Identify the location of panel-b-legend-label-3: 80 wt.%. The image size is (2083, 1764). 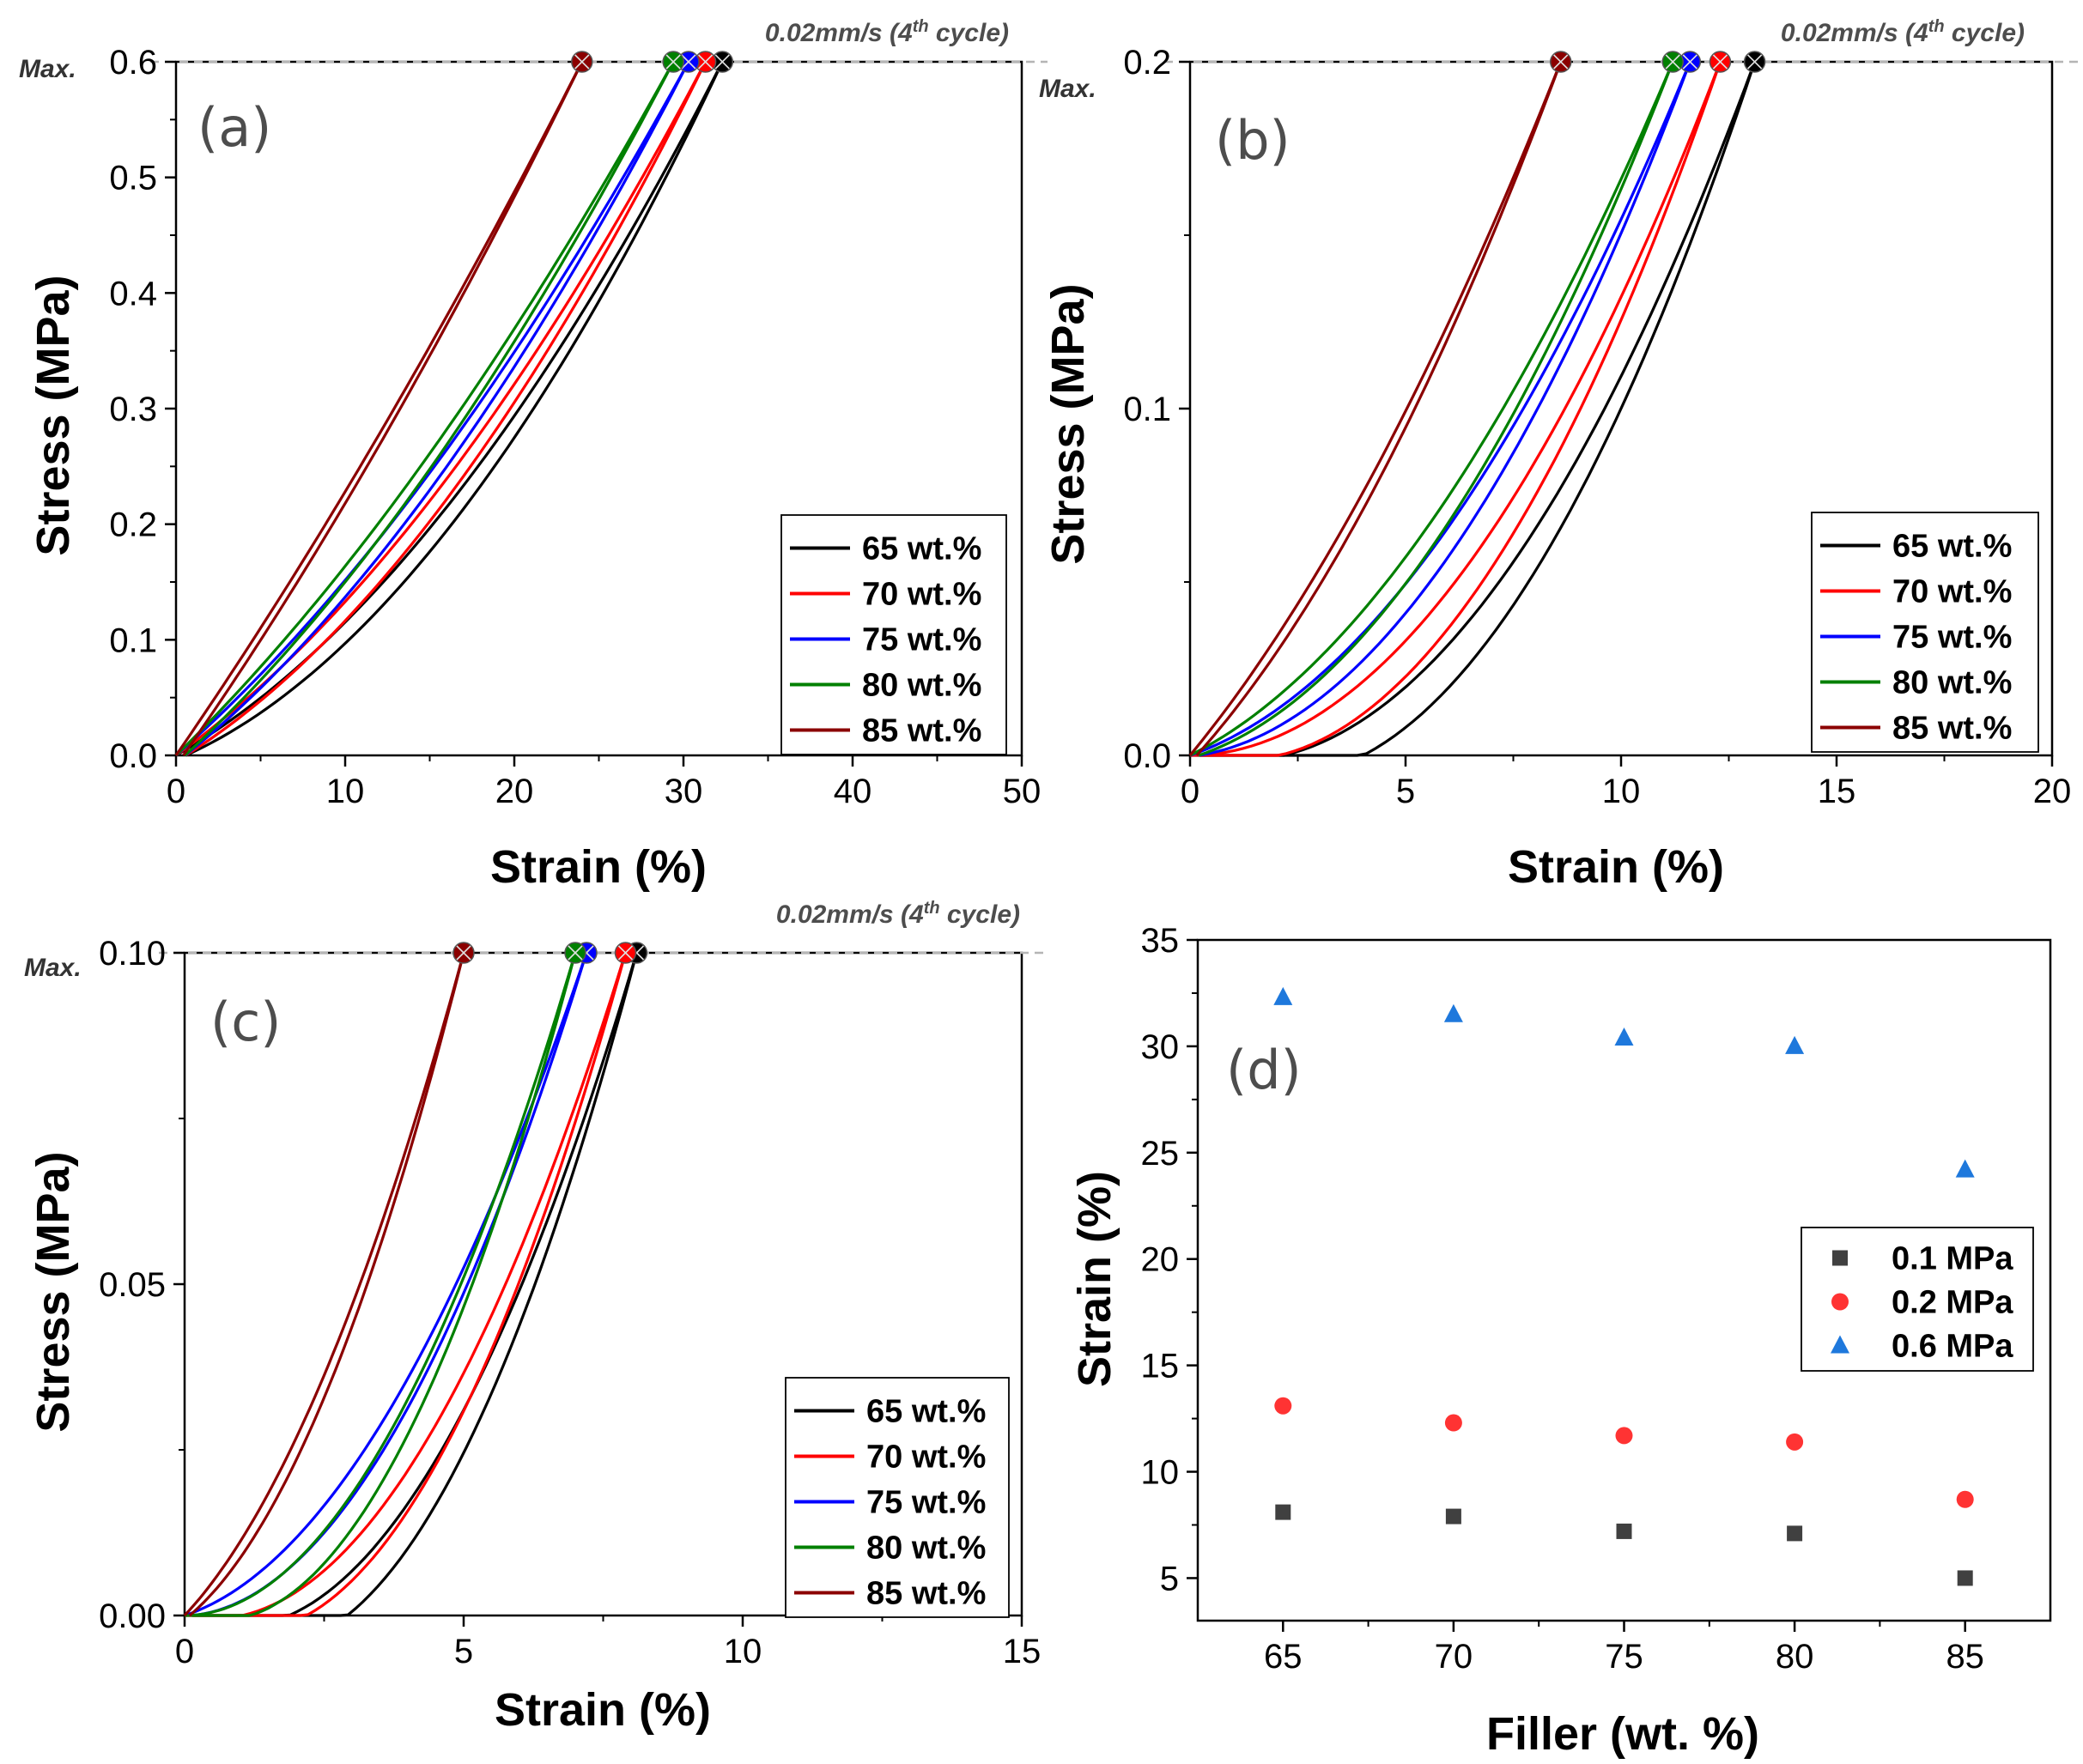
(1952, 683).